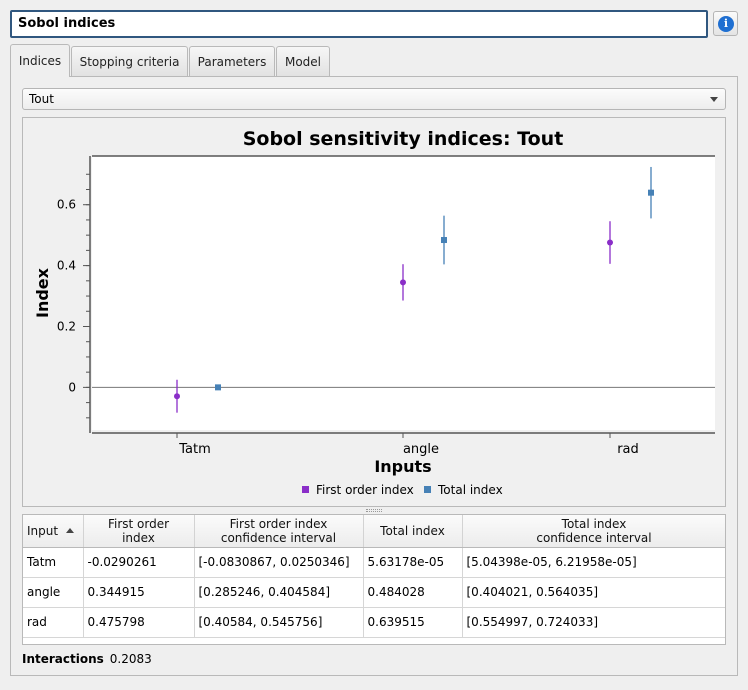  I want to click on interactions-value: 0.2083, so click(130, 659).